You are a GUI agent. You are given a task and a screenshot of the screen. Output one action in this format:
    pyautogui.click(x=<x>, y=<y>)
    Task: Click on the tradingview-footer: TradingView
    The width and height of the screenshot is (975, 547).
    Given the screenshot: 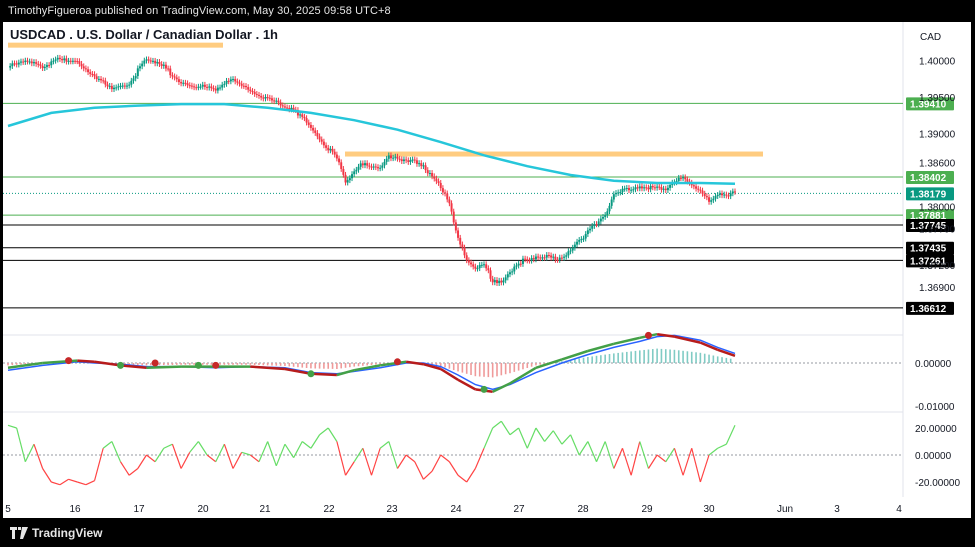 What is the action you would take?
    pyautogui.click(x=56, y=533)
    